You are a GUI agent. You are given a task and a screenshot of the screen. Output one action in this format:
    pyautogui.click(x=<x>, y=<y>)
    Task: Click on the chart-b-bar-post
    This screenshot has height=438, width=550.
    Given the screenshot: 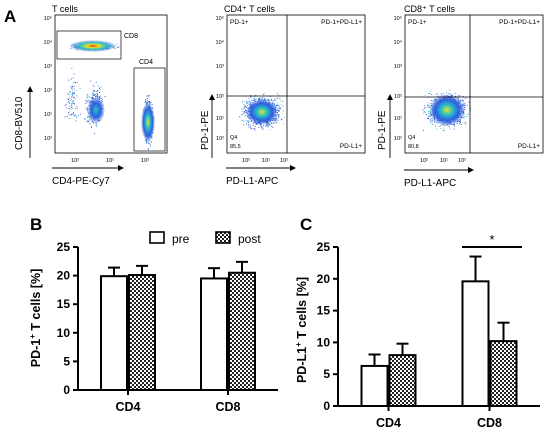 What is the action you would take?
    pyautogui.click(x=142, y=333)
    